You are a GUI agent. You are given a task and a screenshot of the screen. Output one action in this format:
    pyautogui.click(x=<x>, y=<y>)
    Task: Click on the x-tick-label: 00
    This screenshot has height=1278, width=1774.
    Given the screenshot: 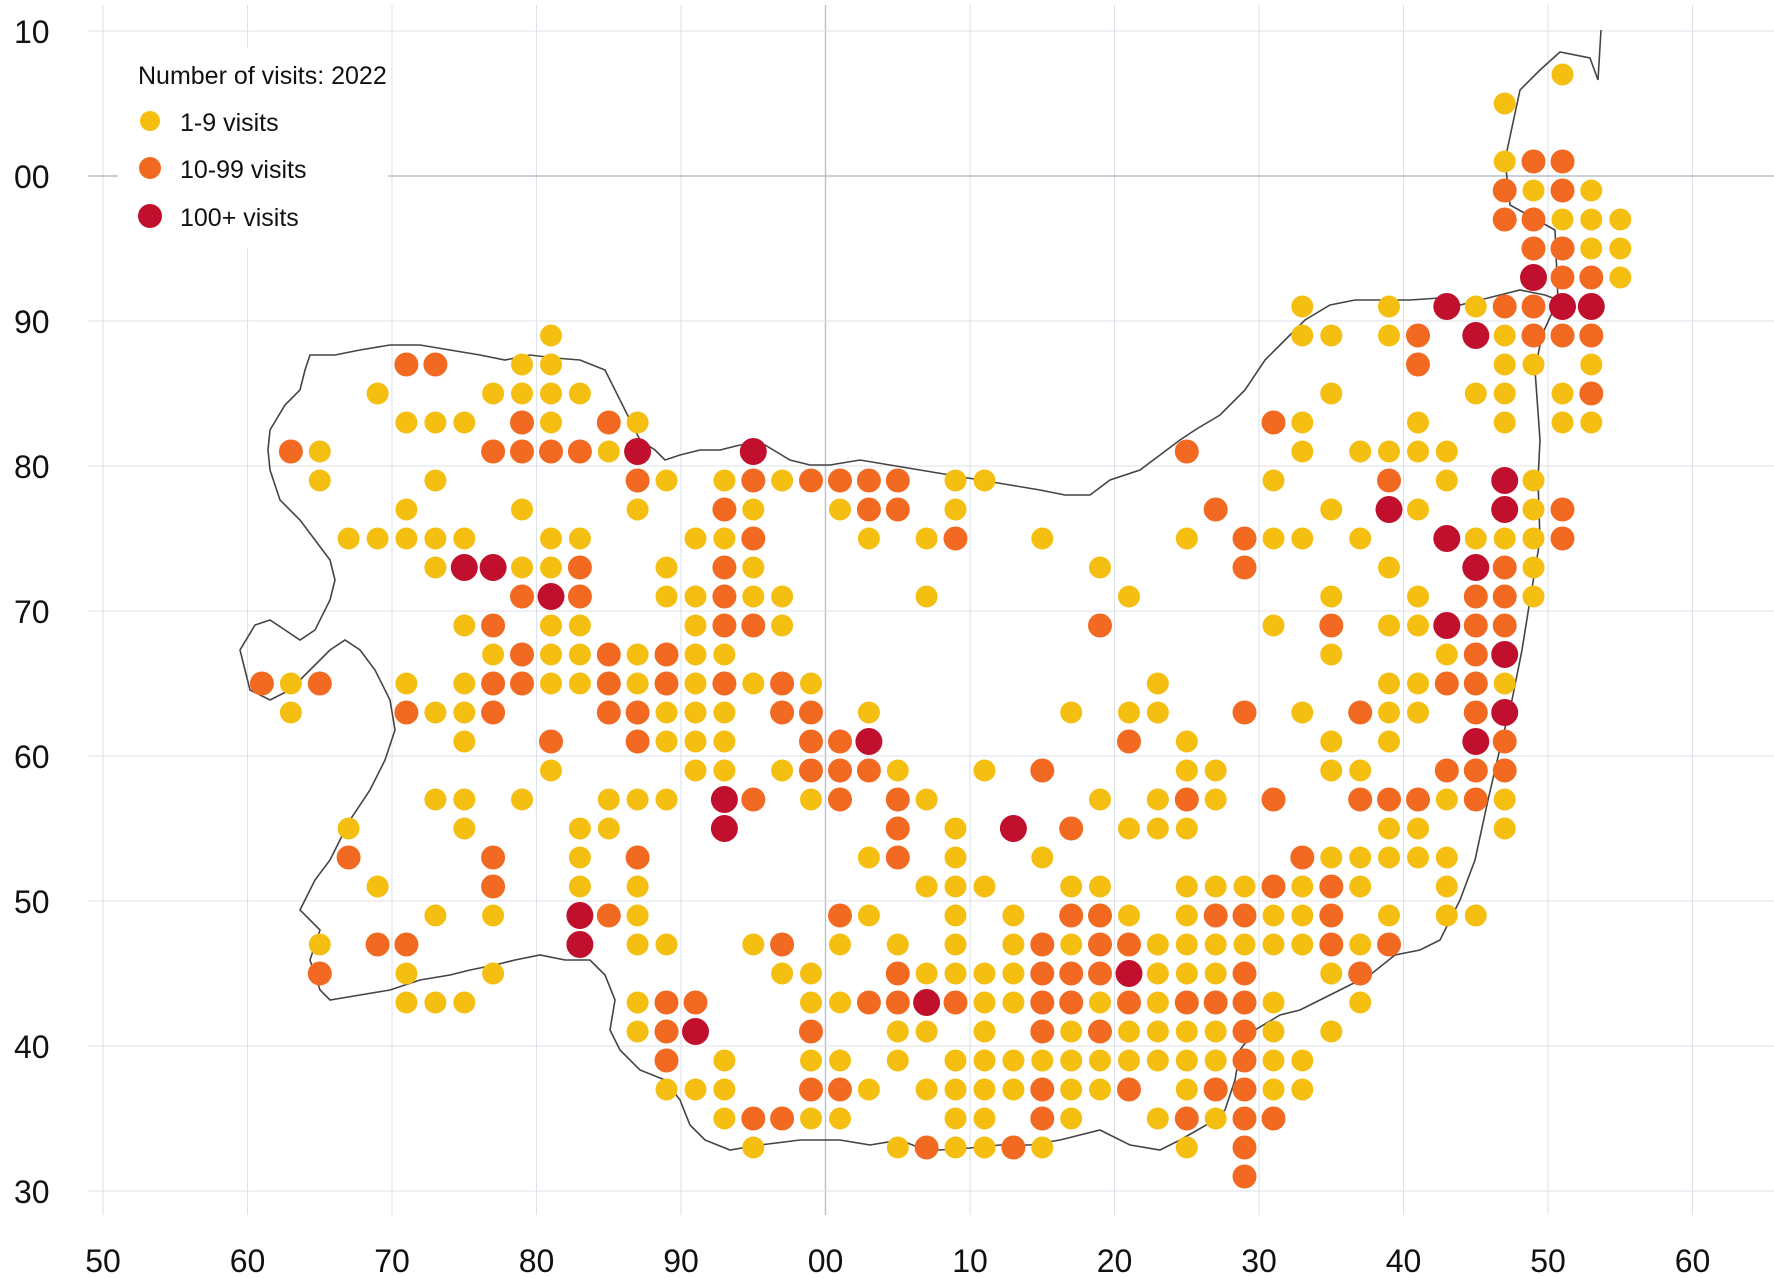 What is the action you would take?
    pyautogui.click(x=826, y=1260)
    